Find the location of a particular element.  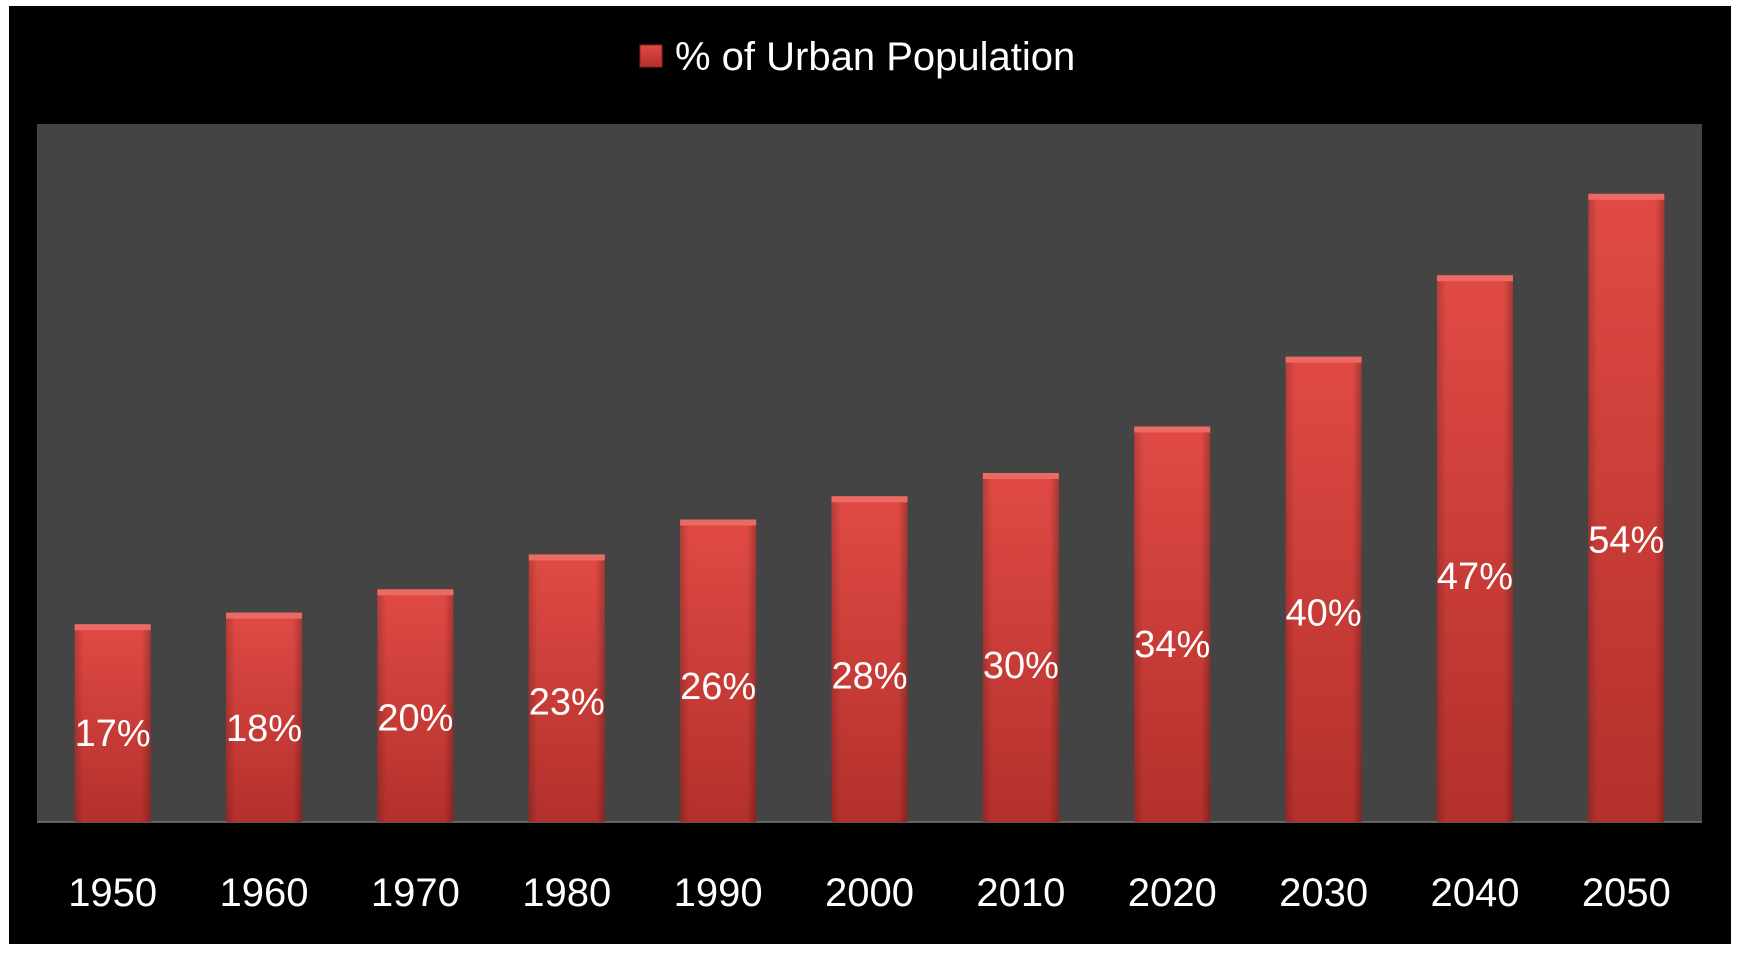

bar-shade-1960 is located at coordinates (264, 717).